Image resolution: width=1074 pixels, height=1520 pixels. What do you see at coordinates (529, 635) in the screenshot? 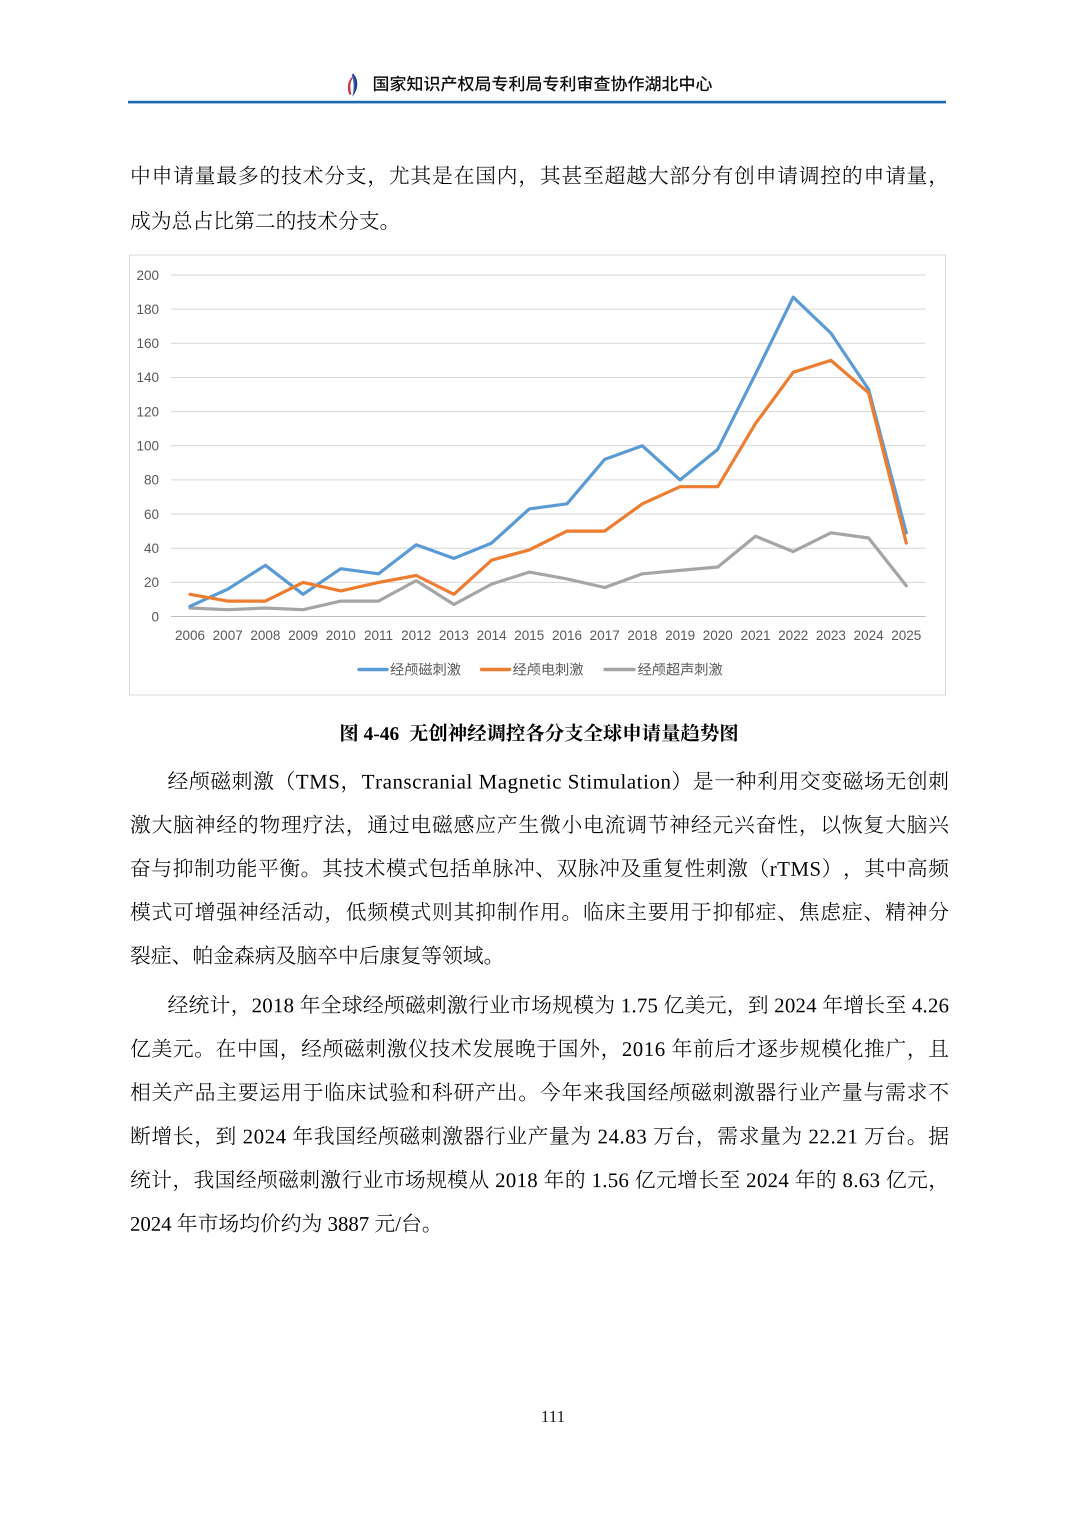
I see `svg-text: 2015` at bounding box center [529, 635].